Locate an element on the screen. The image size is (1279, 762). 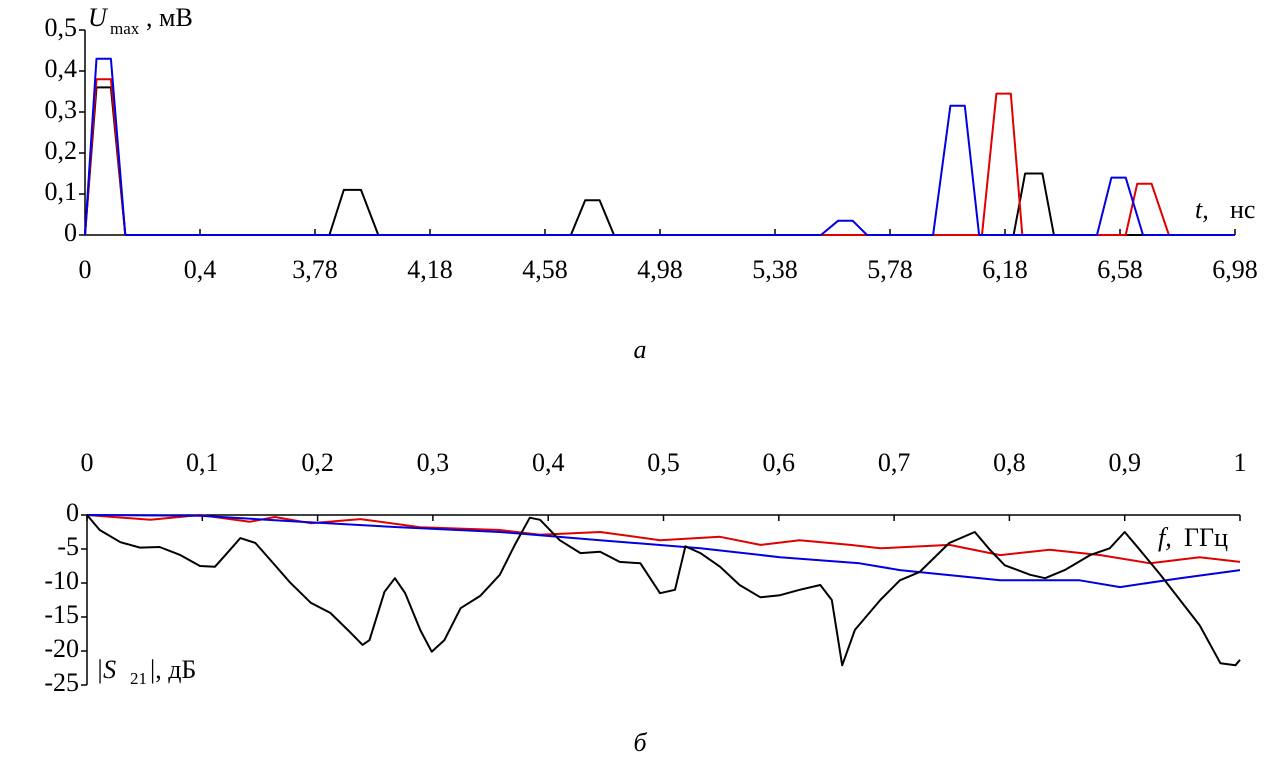
x-axis-unit: нс is located at coordinates (1242, 209).